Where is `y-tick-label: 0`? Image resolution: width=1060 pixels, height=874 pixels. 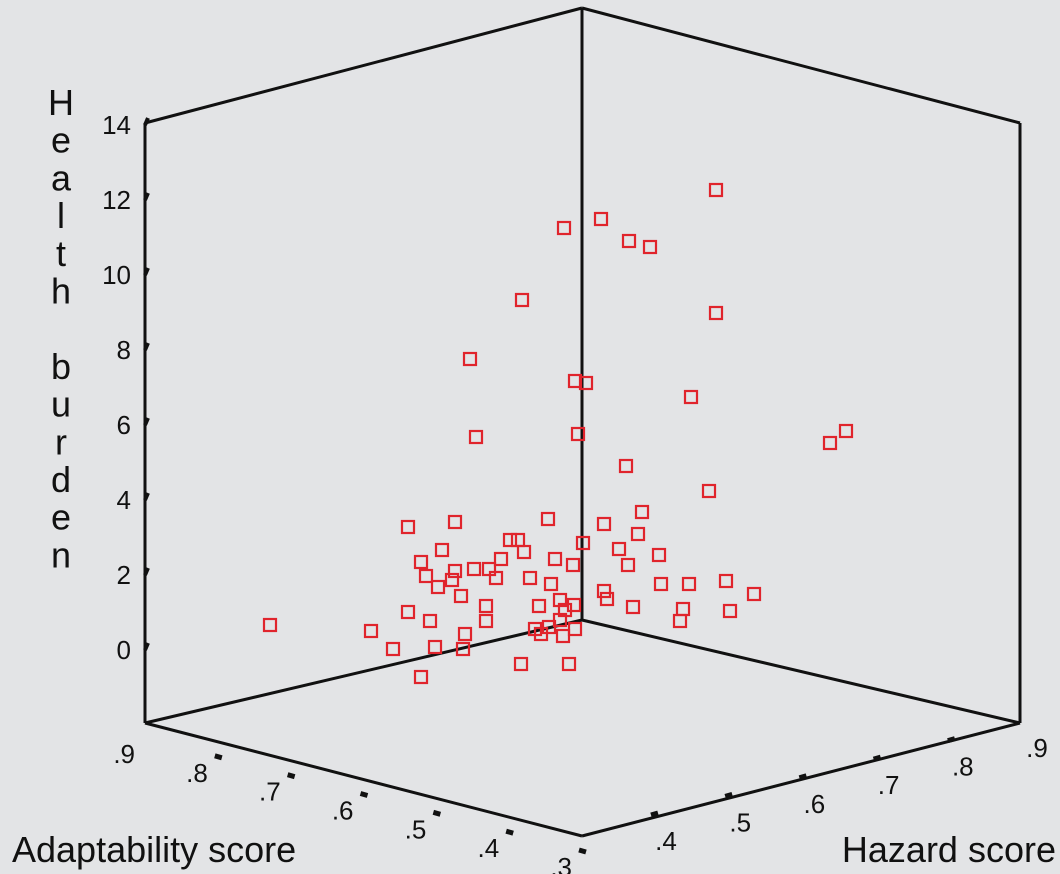 y-tick-label: 0 is located at coordinates (124, 650).